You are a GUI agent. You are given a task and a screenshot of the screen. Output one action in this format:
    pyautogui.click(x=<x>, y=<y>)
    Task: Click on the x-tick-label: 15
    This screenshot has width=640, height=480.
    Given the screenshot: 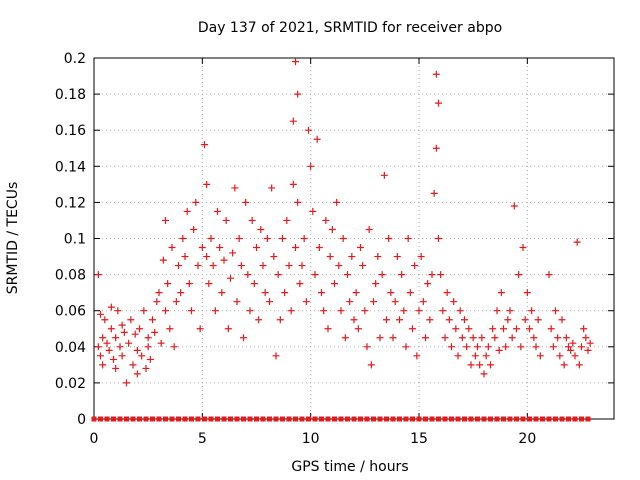 What is the action you would take?
    pyautogui.click(x=419, y=439)
    